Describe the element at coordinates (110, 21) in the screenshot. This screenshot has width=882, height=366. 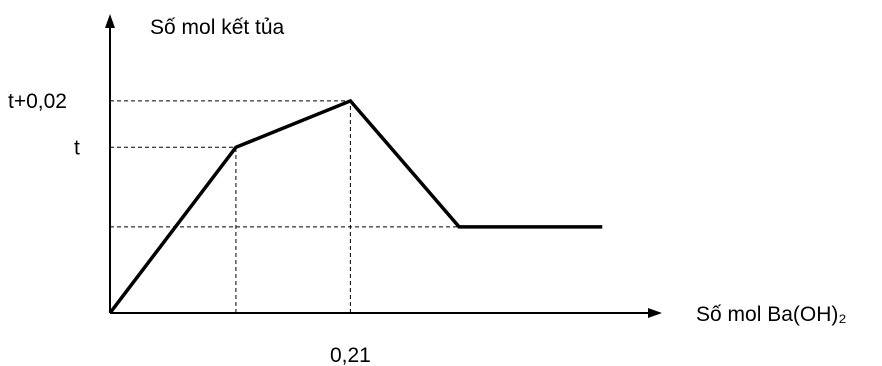
I see `y-axis-arrow-icon` at that location.